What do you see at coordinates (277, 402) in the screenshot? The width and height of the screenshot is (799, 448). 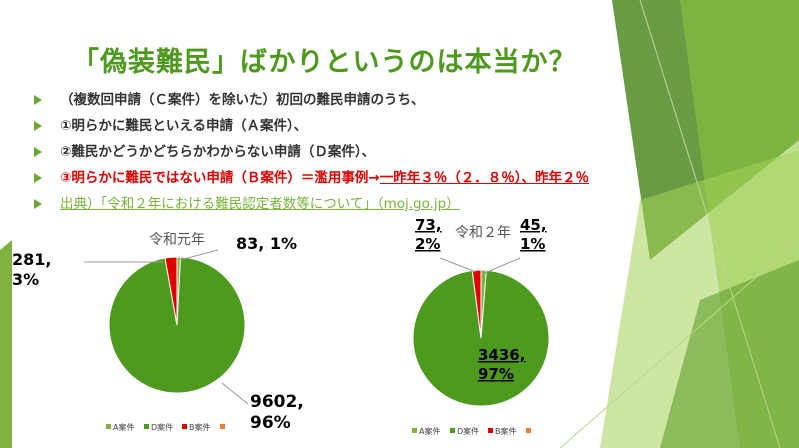 I see `data-label-value: 9602,` at bounding box center [277, 402].